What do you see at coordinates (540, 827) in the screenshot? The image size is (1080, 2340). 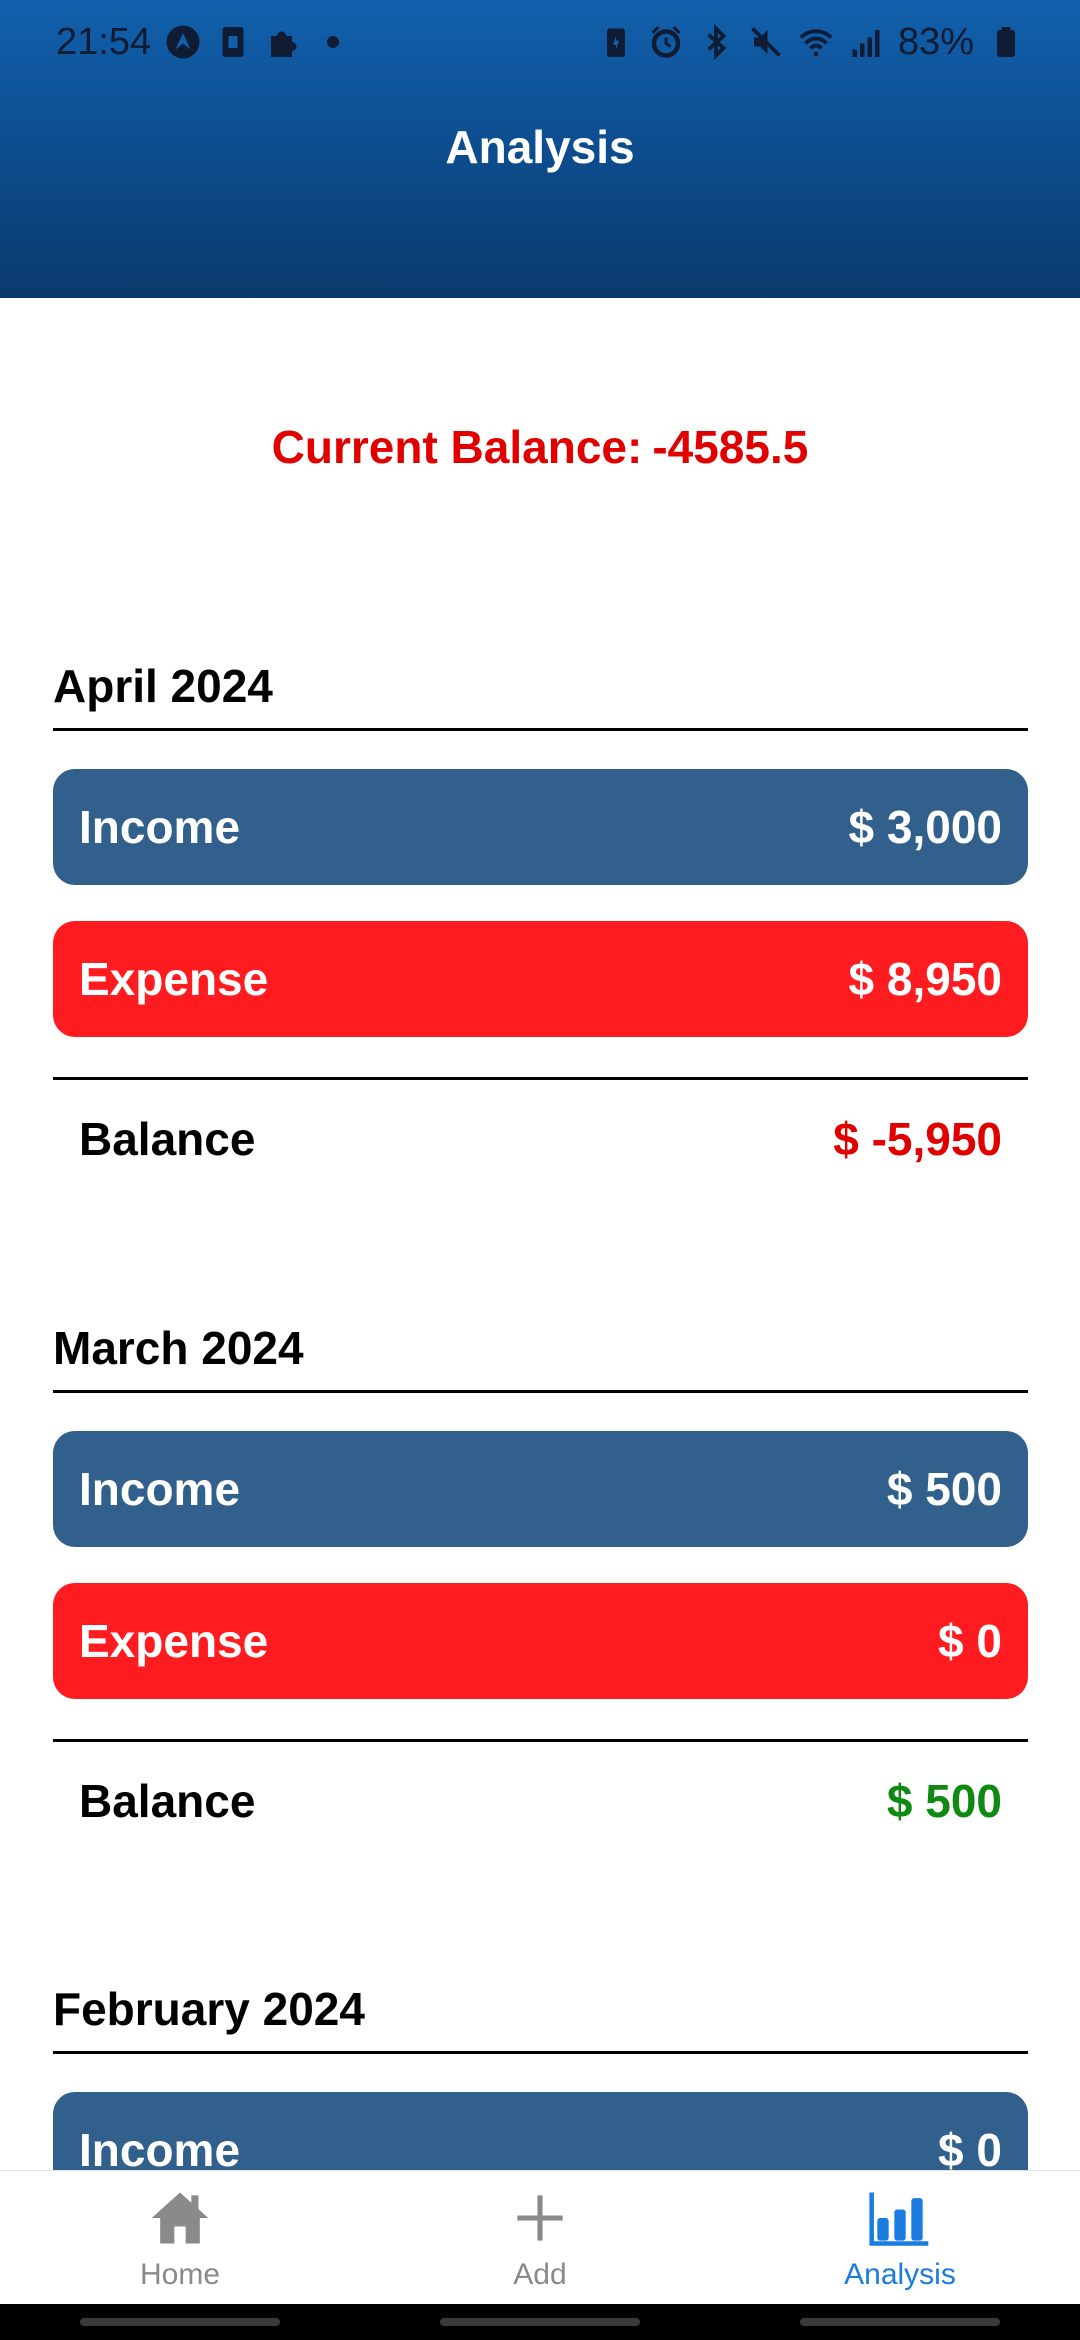 I see `income-row: Income $ 3,000` at bounding box center [540, 827].